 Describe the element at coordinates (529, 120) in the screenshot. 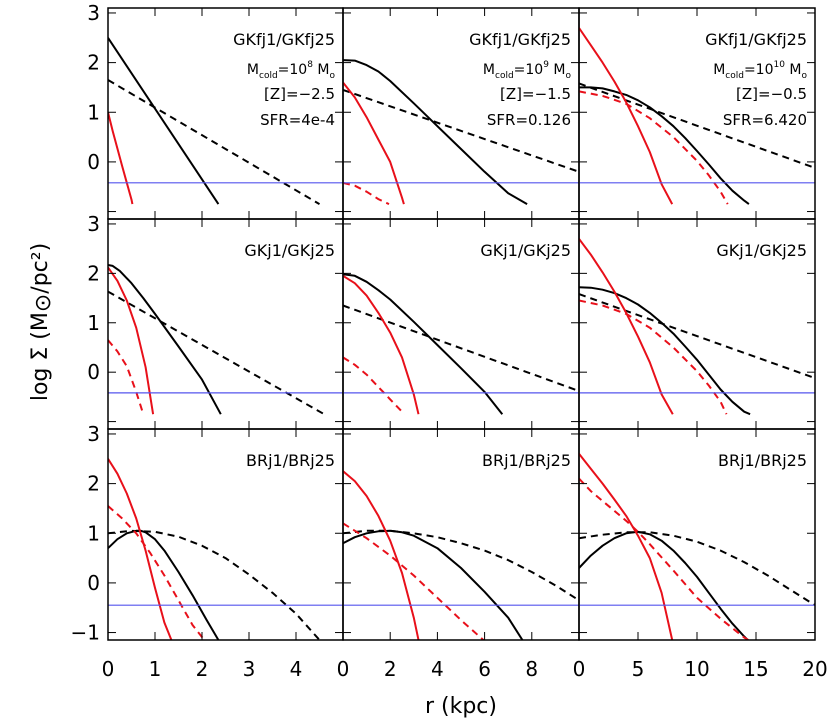

I see `sfr-annotation: SFR=0.126` at that location.